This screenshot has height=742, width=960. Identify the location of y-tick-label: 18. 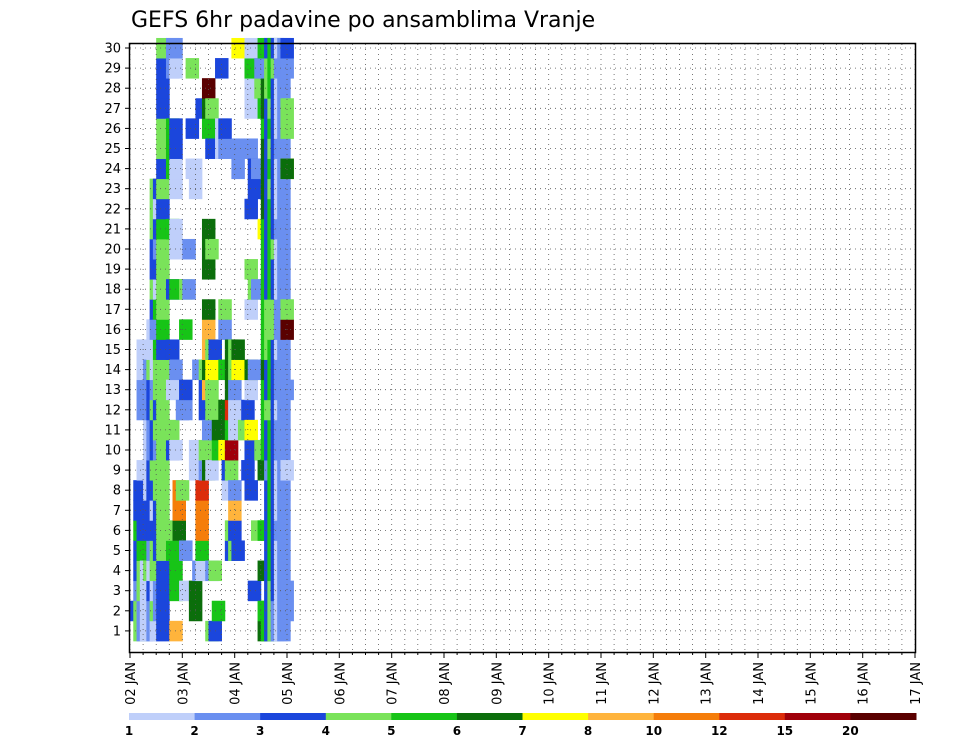
(112, 290).